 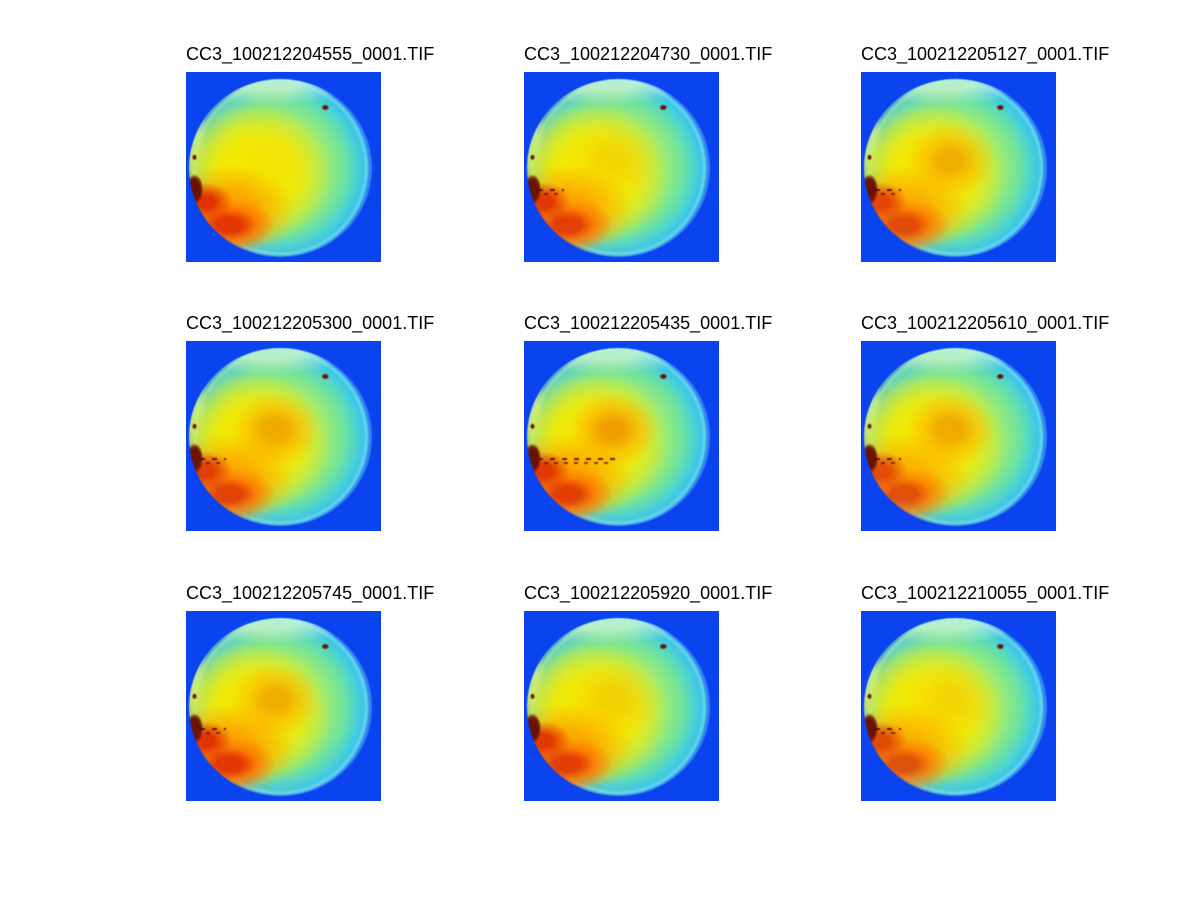 I want to click on subplot-3: CC3_100212205127_0001.TIF, so click(x=985, y=153).